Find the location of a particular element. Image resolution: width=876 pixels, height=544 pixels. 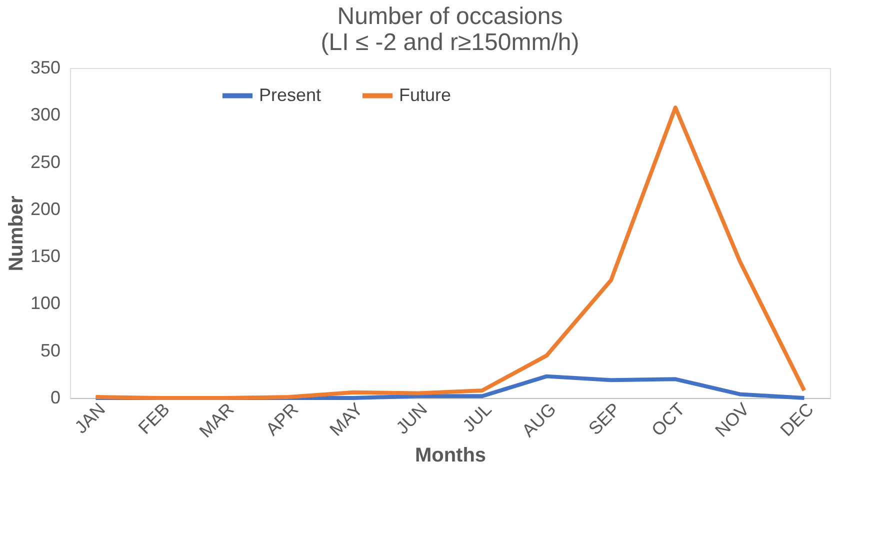

y-tick-label: 0 is located at coordinates (55, 398).